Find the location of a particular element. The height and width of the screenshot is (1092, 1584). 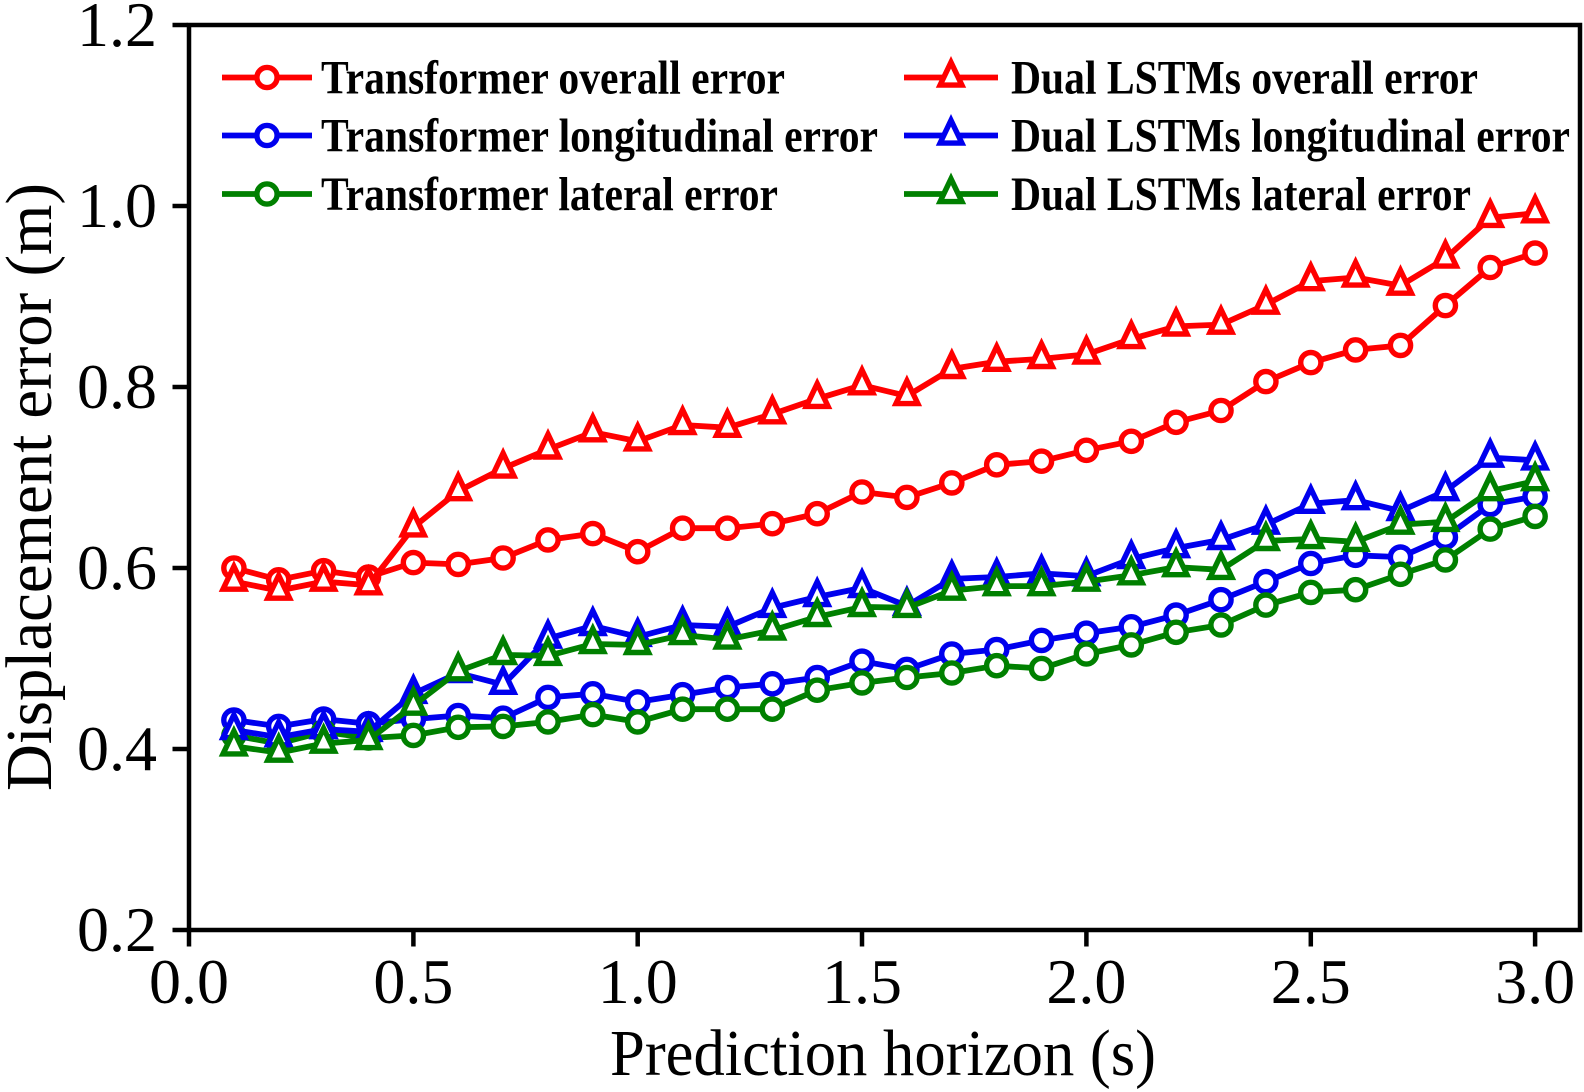

svg-text: Transformer lateral error is located at coordinates (549, 194).